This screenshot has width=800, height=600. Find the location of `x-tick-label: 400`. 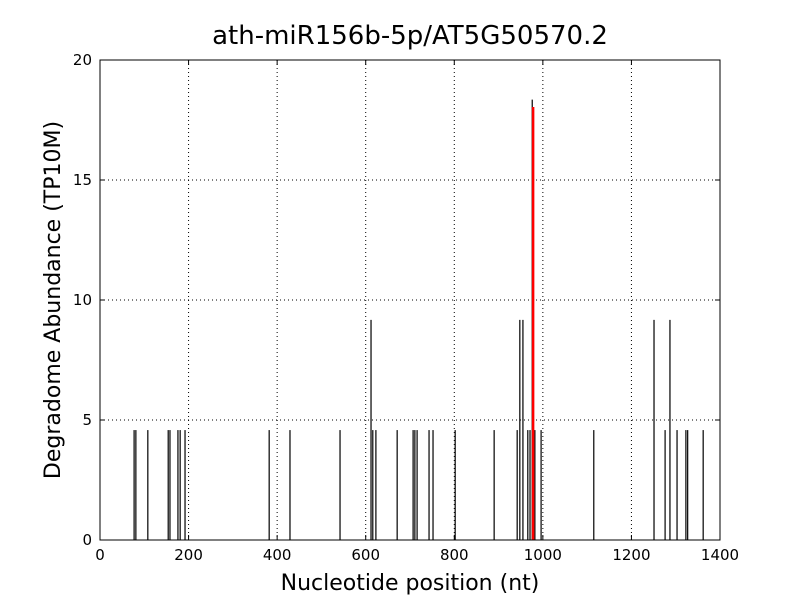

x-tick-label: 400 is located at coordinates (277, 555).